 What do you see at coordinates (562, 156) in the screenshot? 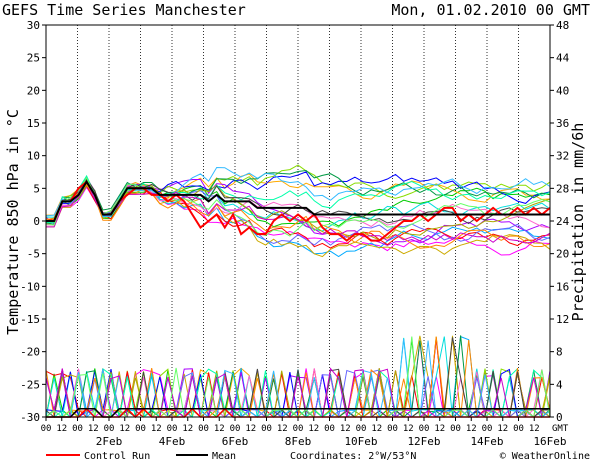
I see `y2-tick-label: 32` at bounding box center [562, 156].